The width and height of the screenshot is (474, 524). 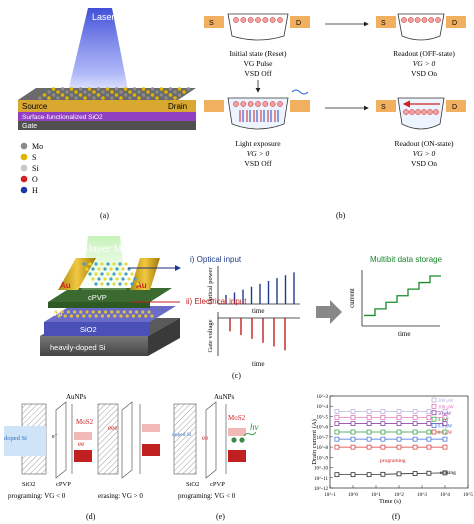 I want to click on electrical-time-label: time, so click(x=258, y=364).